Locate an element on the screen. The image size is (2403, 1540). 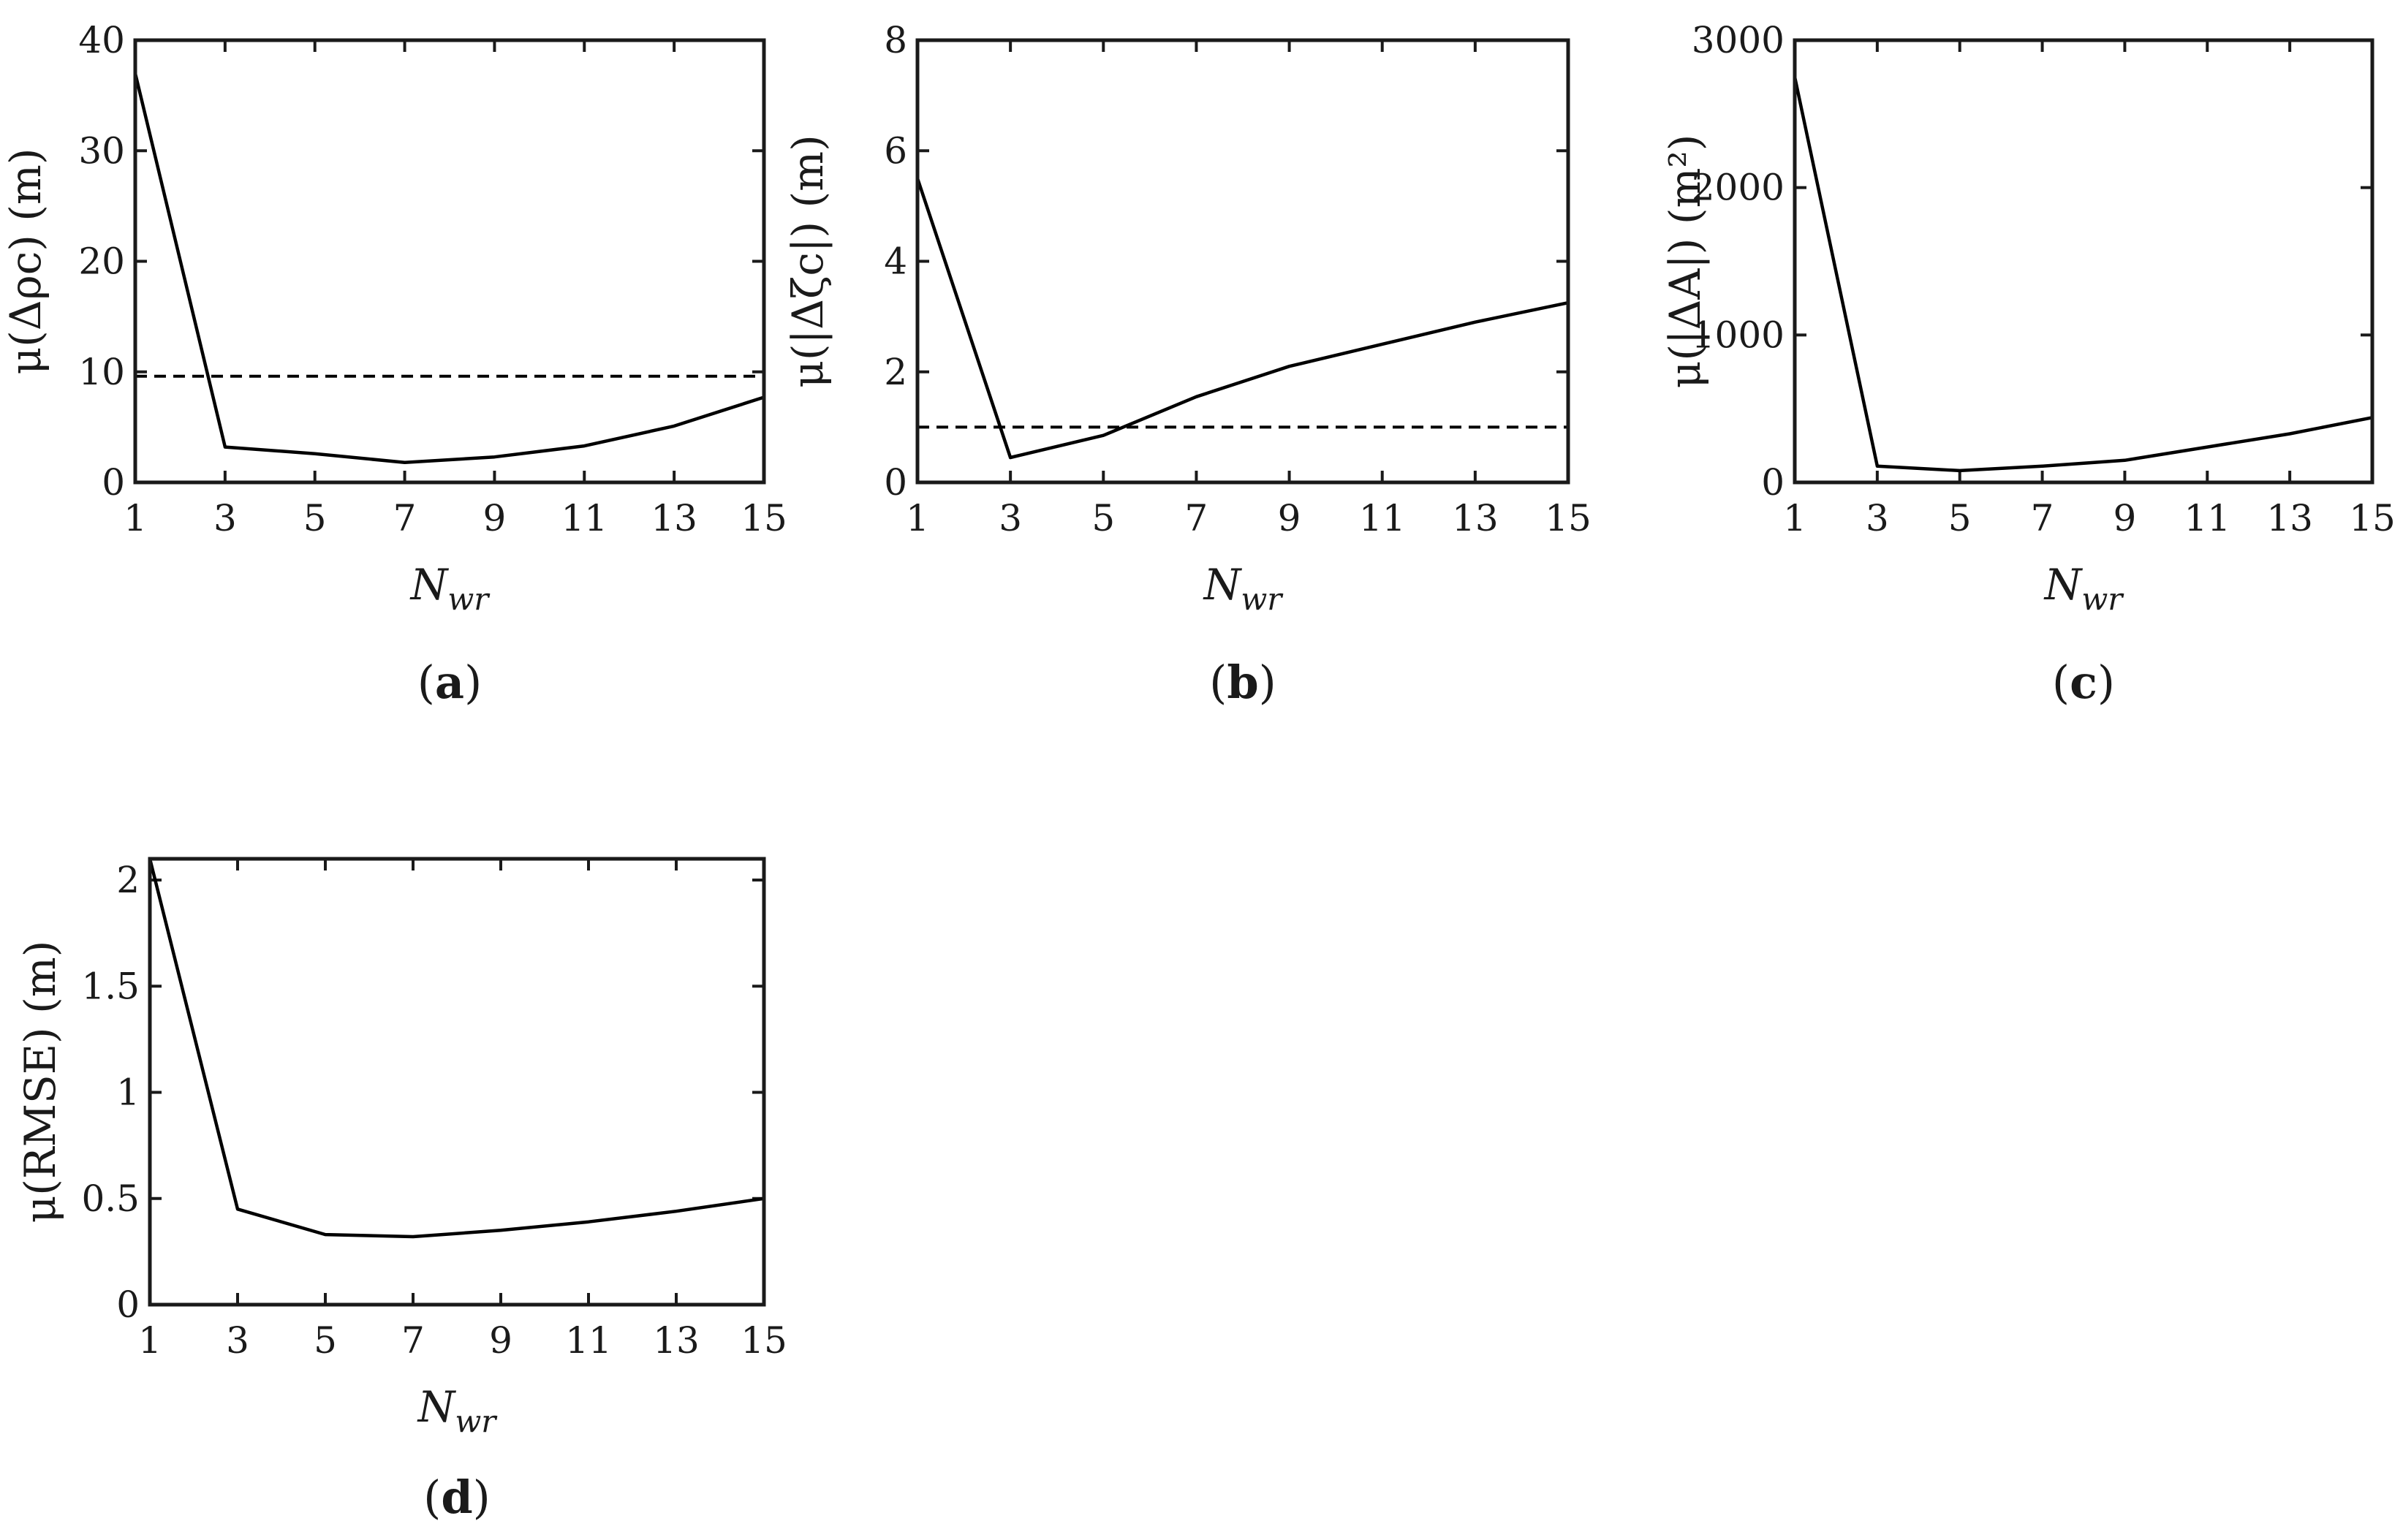
y-tick-label: 6 is located at coordinates (895, 150).